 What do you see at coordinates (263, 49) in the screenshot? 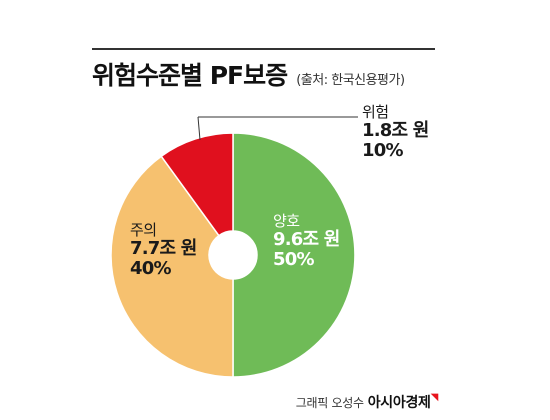
I see `title-rule` at bounding box center [263, 49].